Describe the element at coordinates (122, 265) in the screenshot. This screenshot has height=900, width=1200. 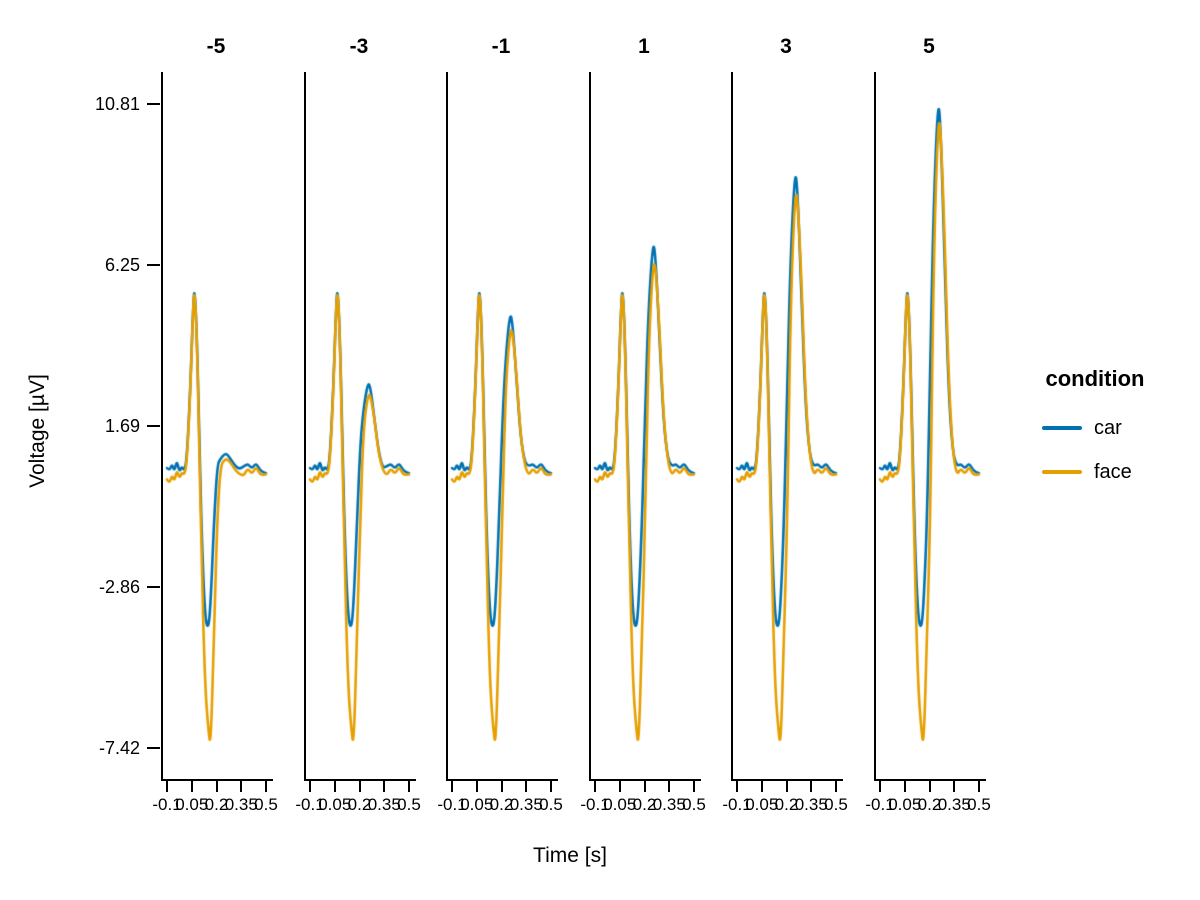
I see `y-tick-label: 6.25` at that location.